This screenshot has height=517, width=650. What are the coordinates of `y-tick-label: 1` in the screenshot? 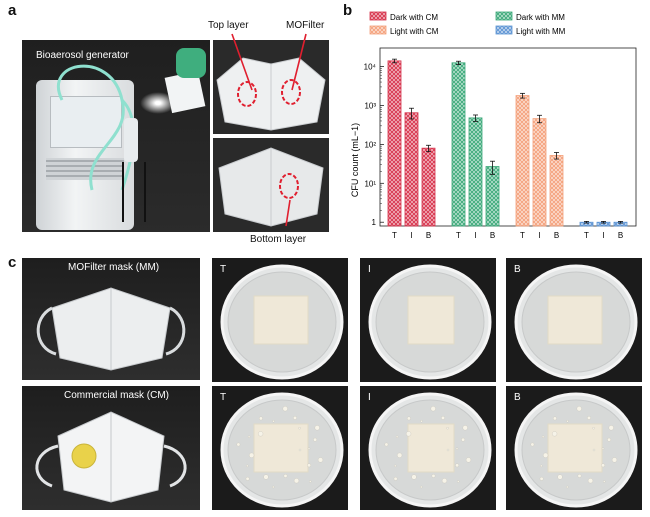 It's located at (374, 222).